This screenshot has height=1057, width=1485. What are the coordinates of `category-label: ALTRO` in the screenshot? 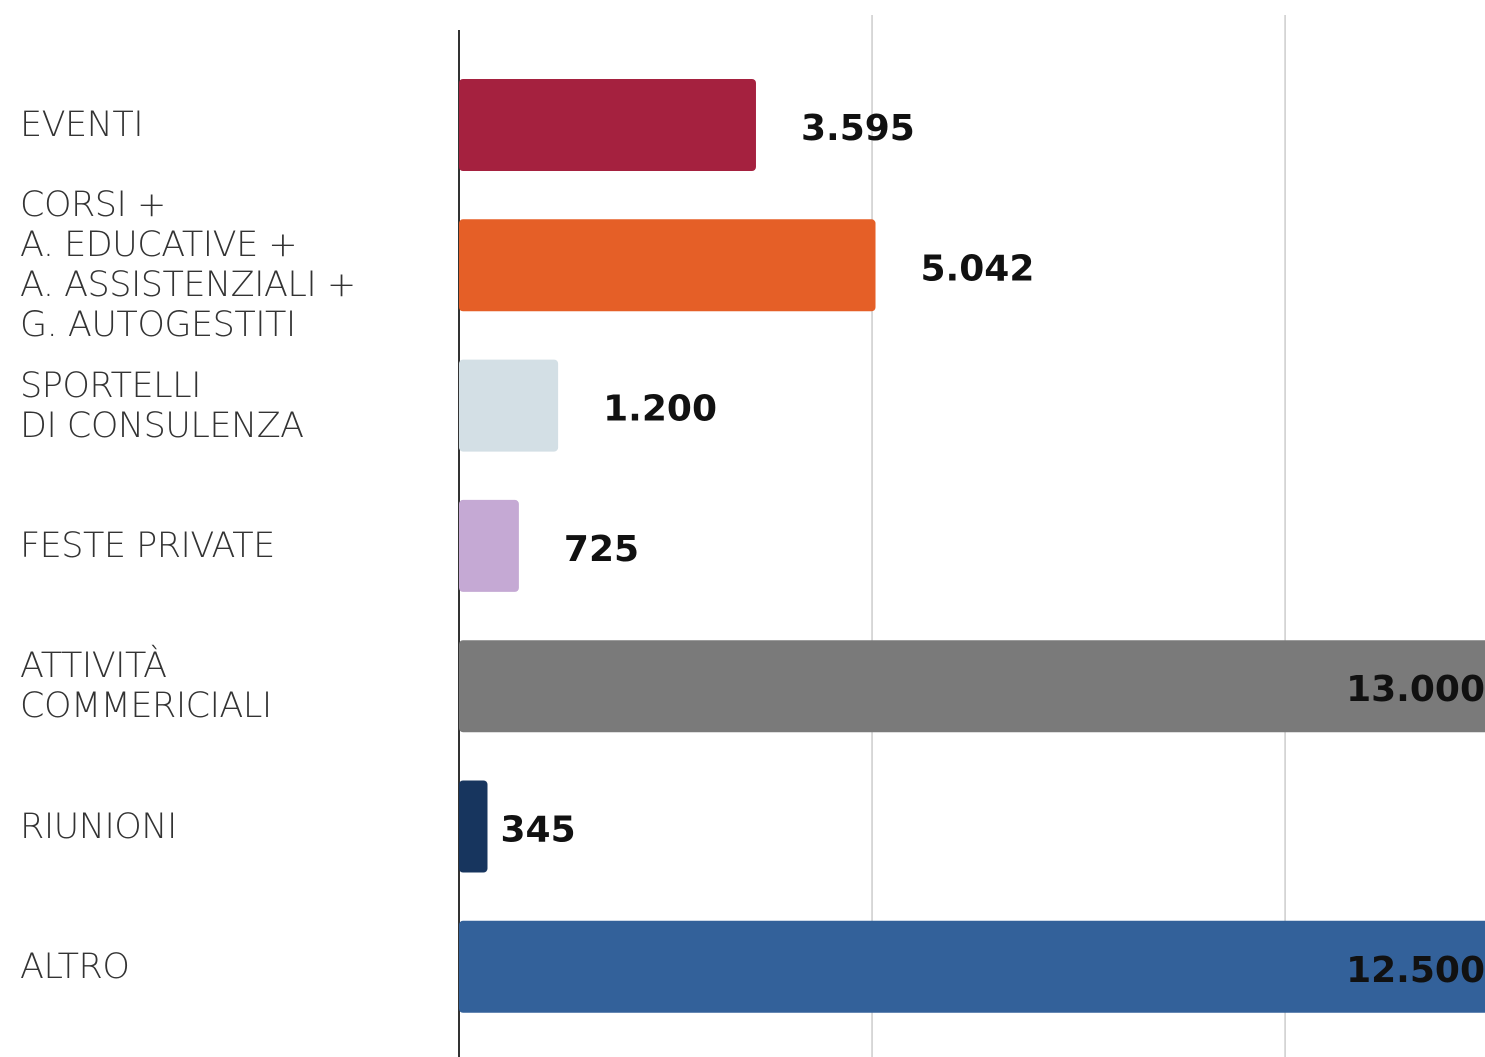 It's located at (75, 966).